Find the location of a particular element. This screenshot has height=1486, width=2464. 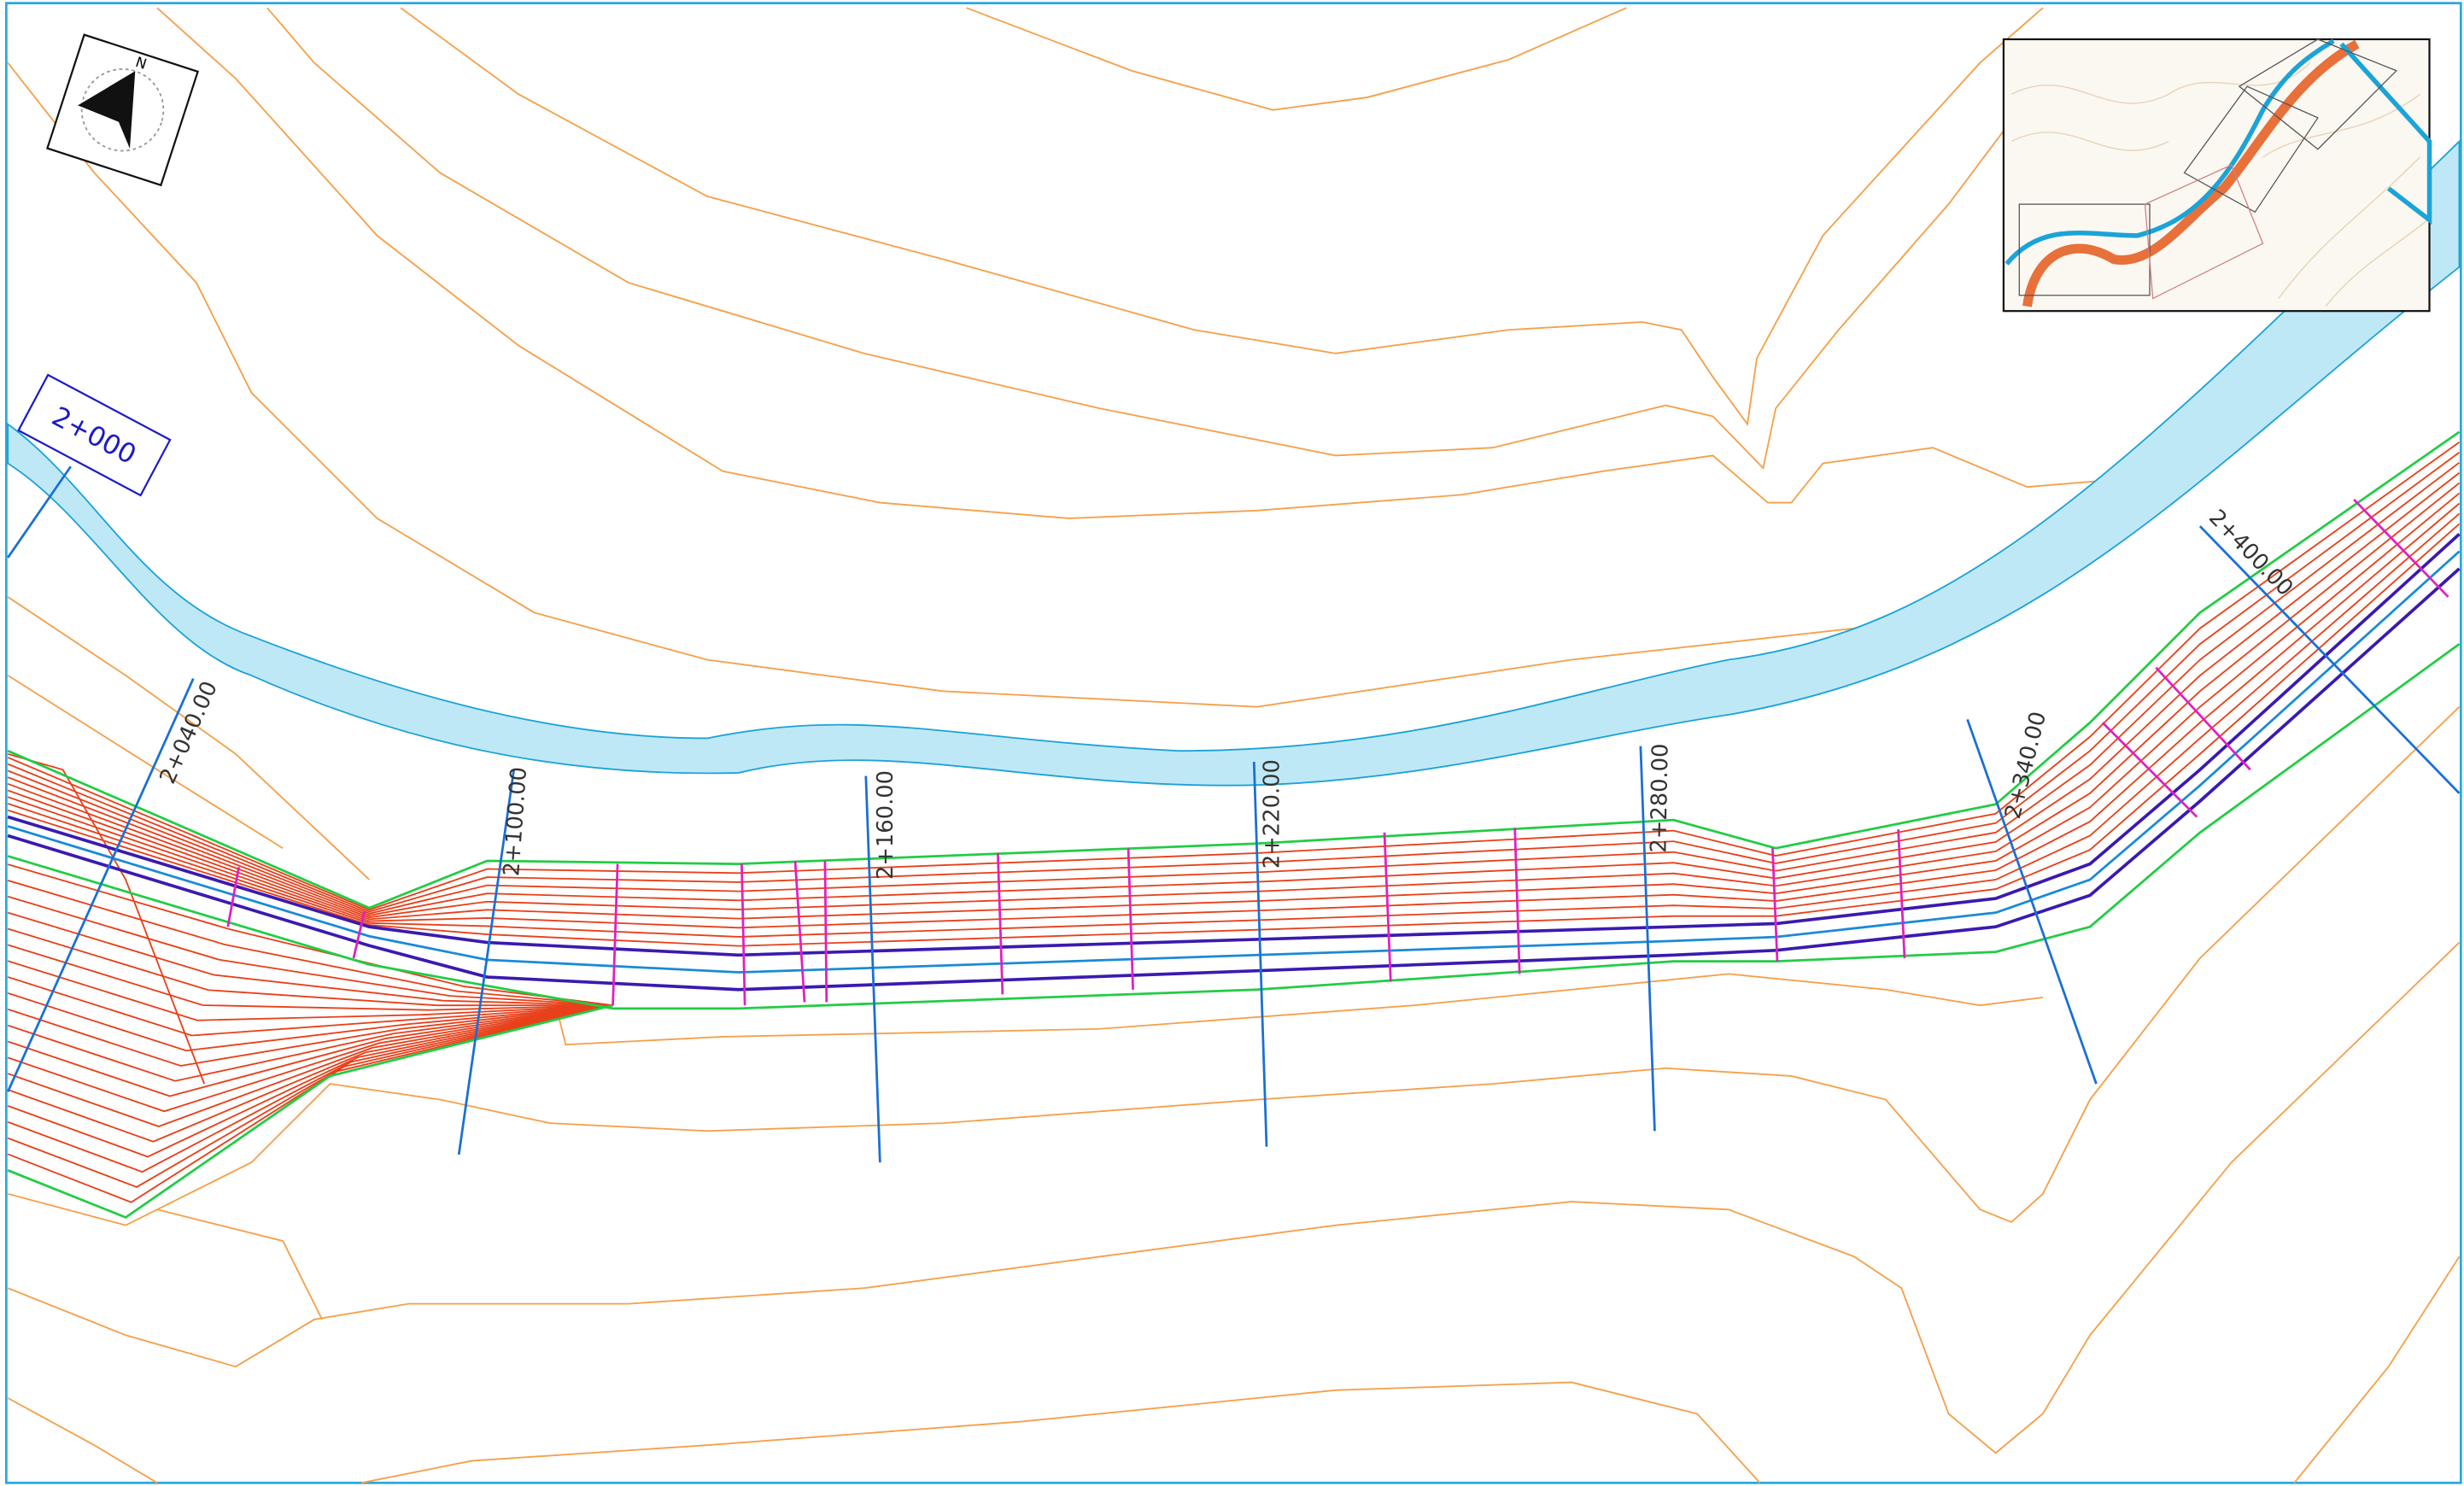

inset-road is located at coordinates (2191, 173).